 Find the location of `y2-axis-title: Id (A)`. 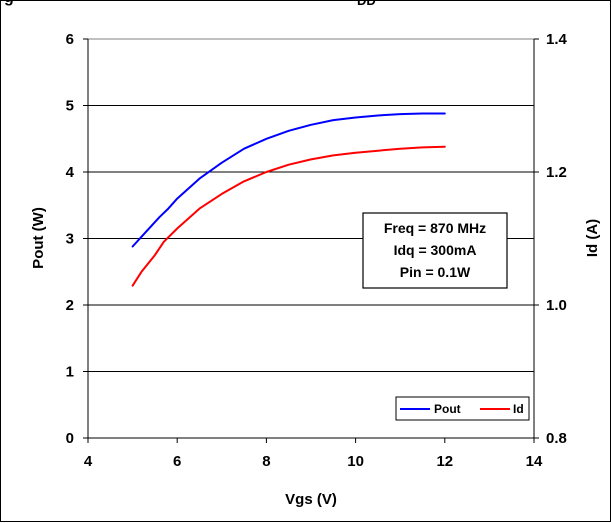

y2-axis-title: Id (A) is located at coordinates (592, 238).